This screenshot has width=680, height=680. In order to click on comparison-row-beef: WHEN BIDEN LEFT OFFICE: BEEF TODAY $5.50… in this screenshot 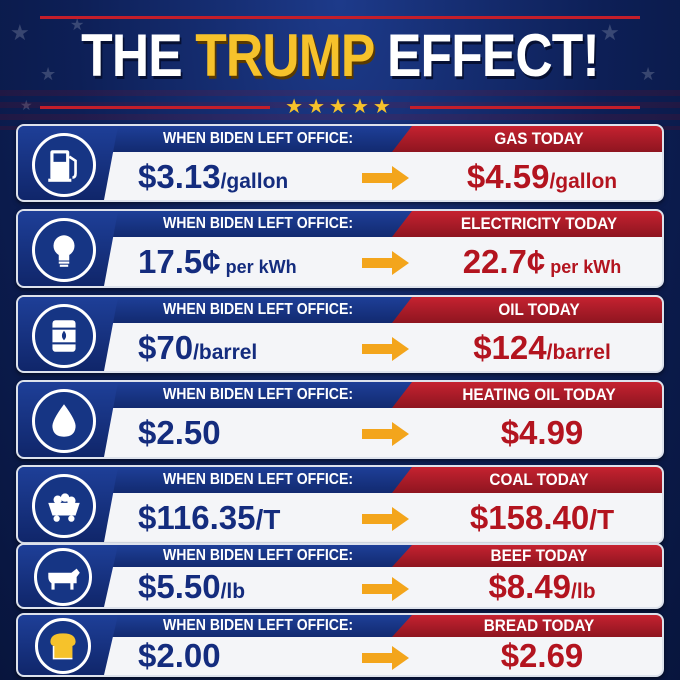, I will do `click(340, 576)`.